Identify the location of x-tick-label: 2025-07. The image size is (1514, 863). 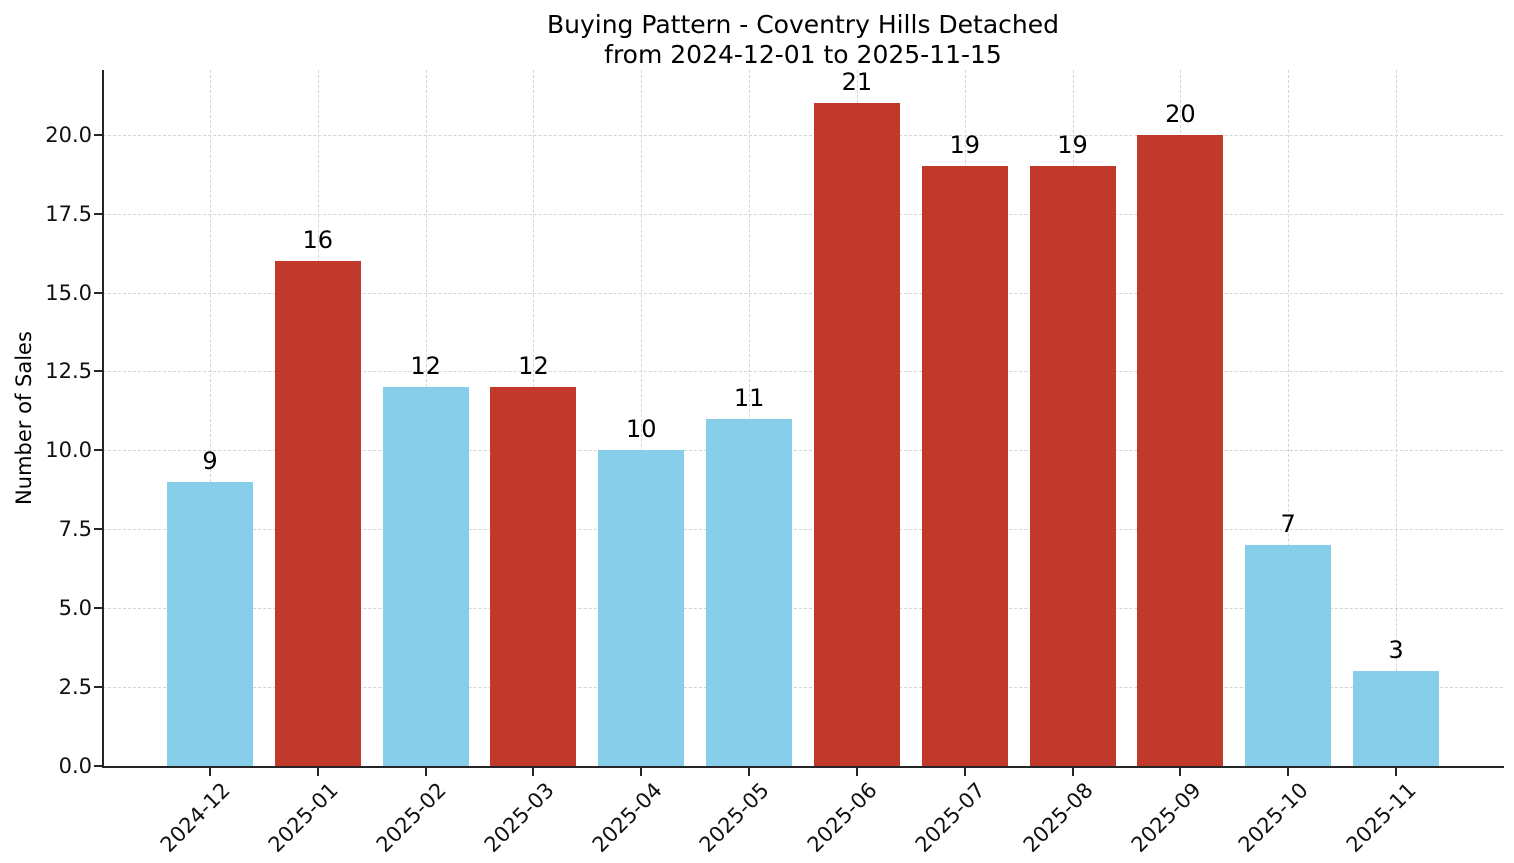
(950, 818).